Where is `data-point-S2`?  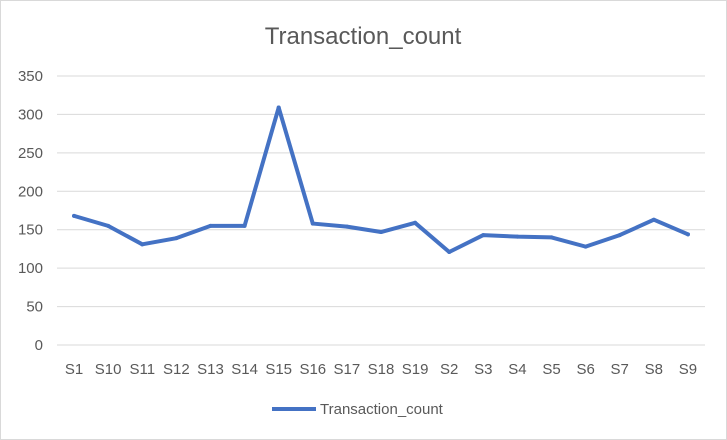
data-point-S2 is located at coordinates (449, 252).